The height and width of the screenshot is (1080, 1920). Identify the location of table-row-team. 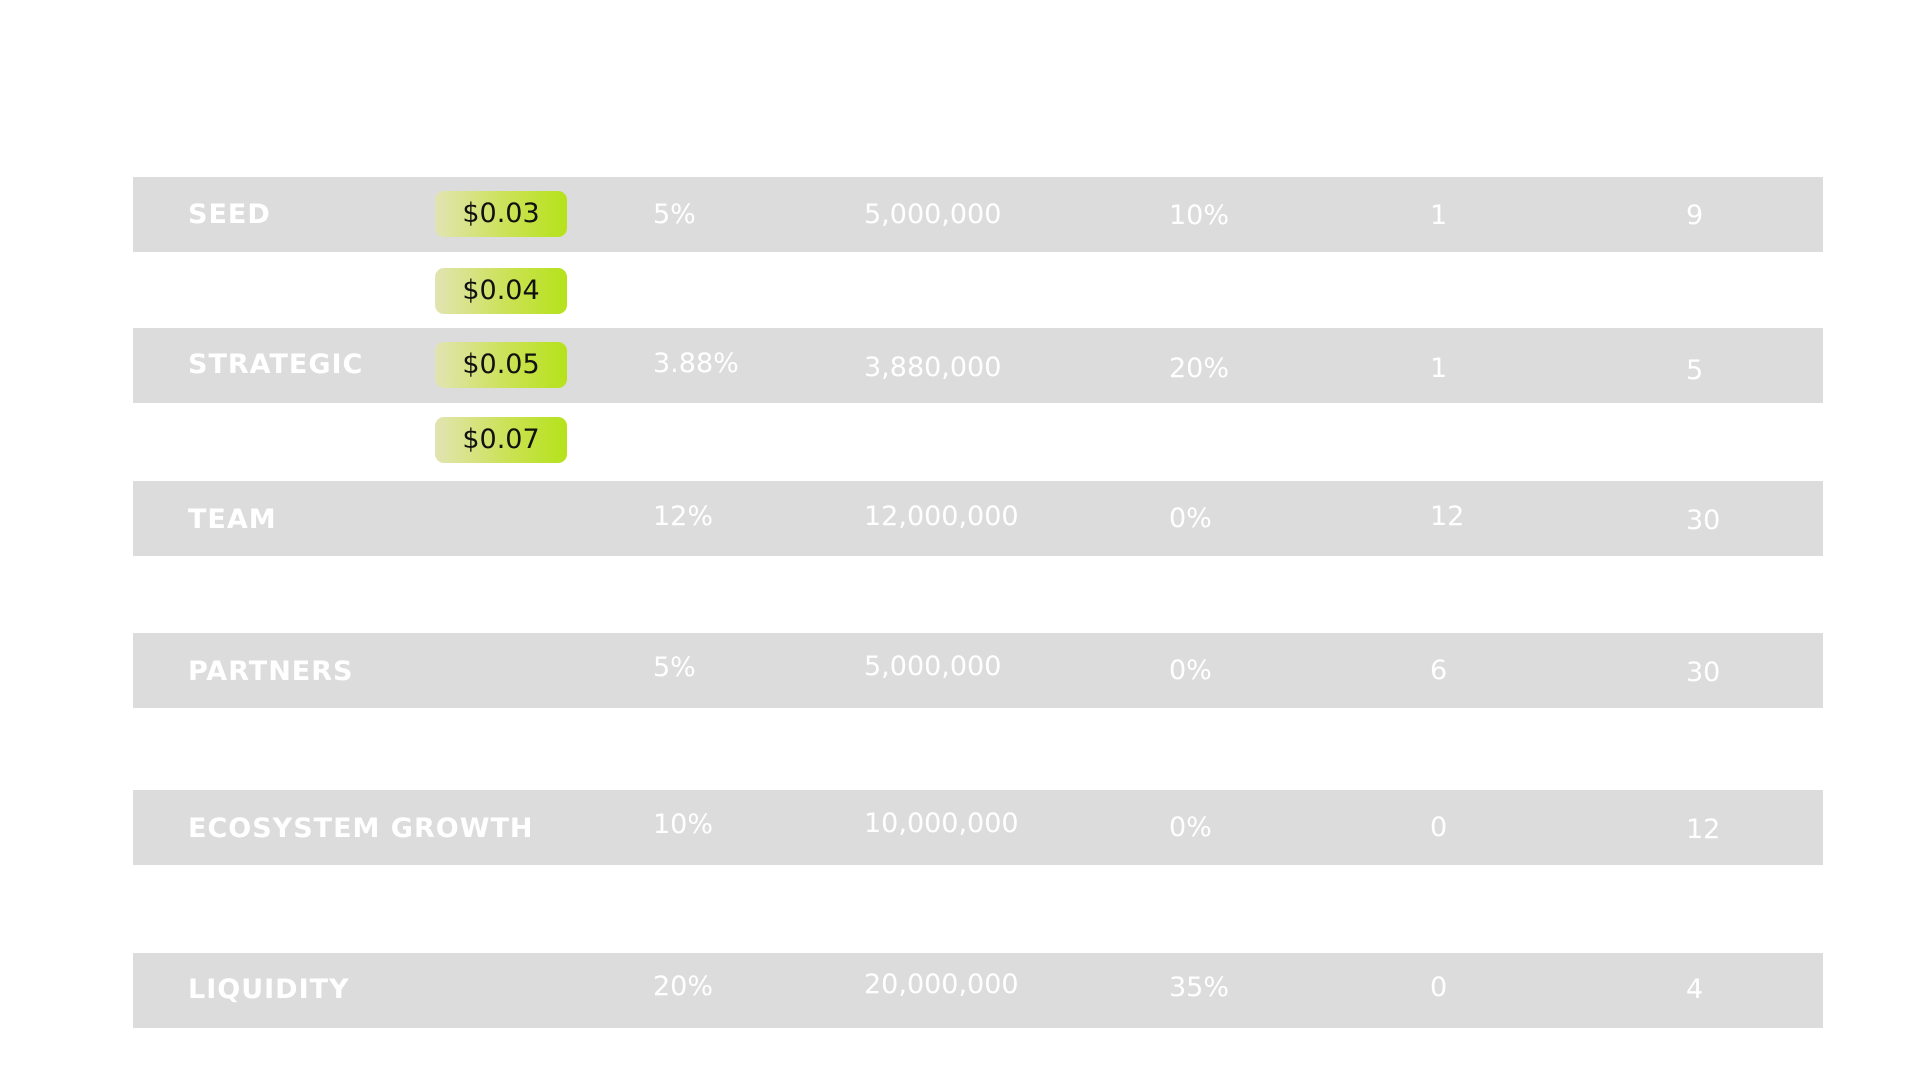
(978, 518).